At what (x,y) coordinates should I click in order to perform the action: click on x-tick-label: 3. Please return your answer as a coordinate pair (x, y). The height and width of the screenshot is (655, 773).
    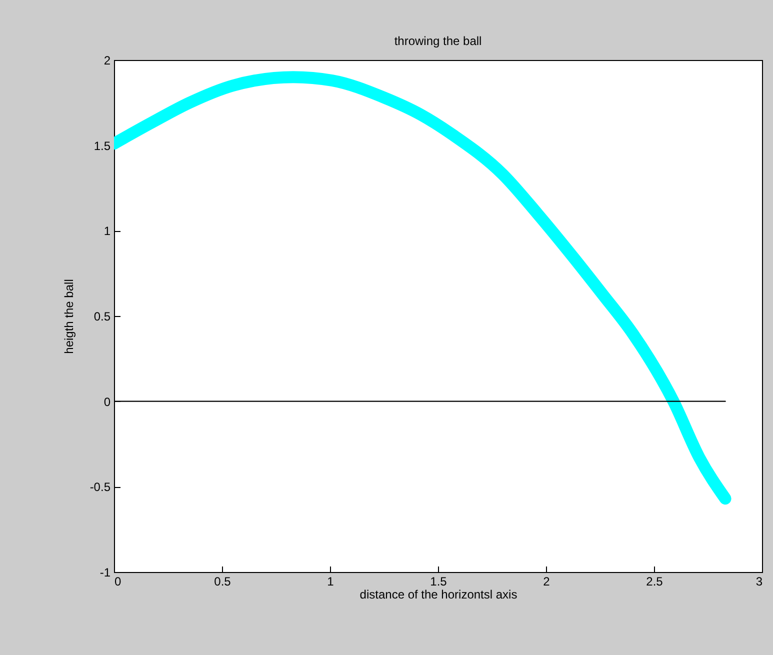
    Looking at the image, I should click on (759, 581).